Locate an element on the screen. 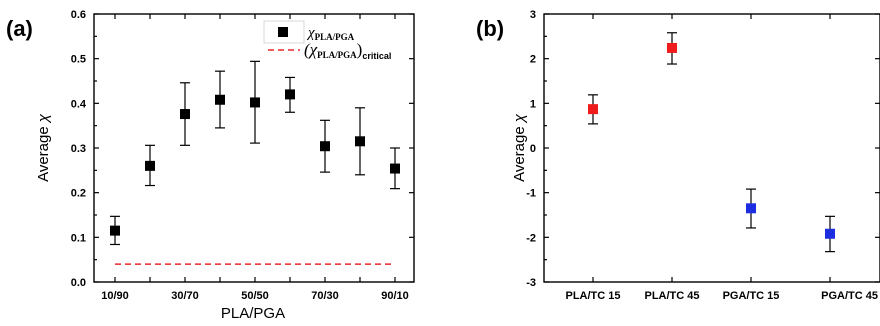 This screenshot has height=326, width=880. panel-a-legend: χPLA/PGA (χPLA/PGA)critical is located at coordinates (327, 40).